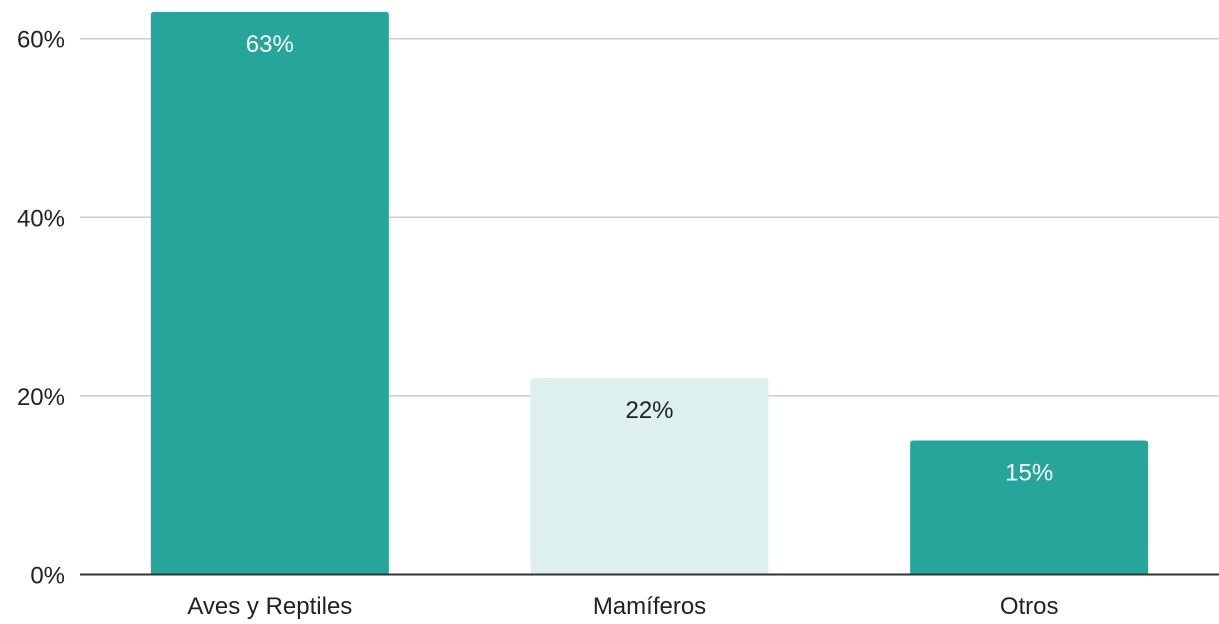  I want to click on x-tick-label: Aves y Reptiles, so click(269, 606).